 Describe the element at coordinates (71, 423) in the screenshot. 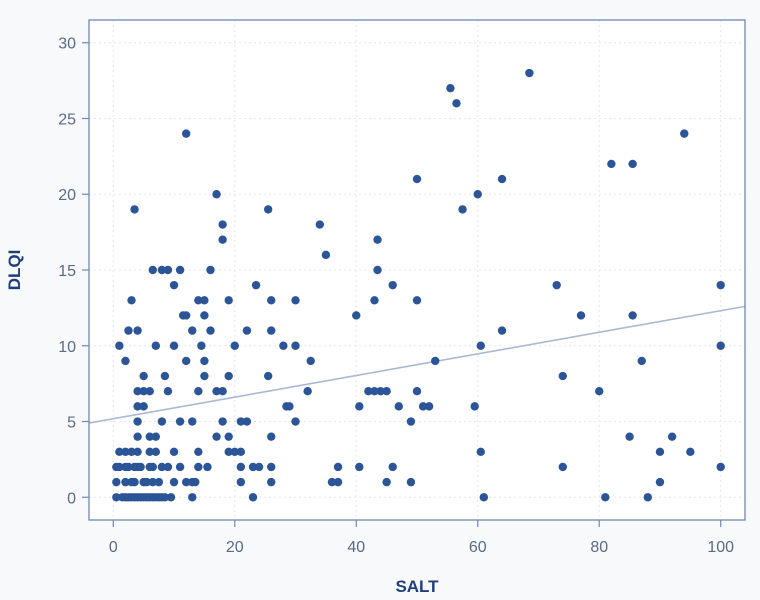

I see `y-tick-label: 5` at that location.